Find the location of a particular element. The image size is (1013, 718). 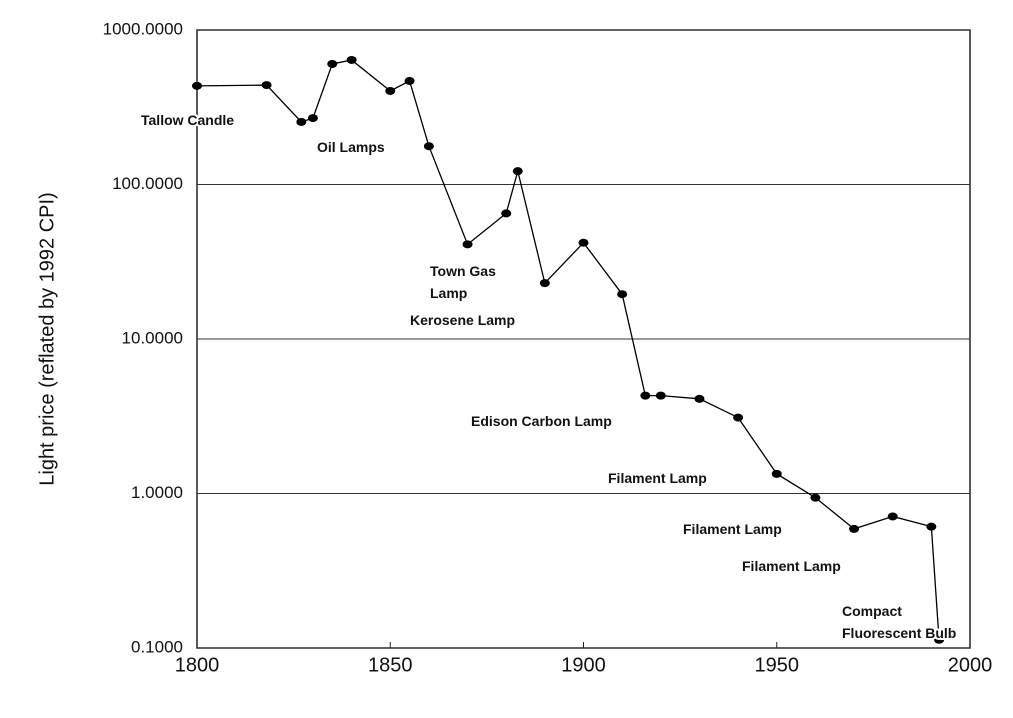

annotation-line: Lamp is located at coordinates (448, 293).